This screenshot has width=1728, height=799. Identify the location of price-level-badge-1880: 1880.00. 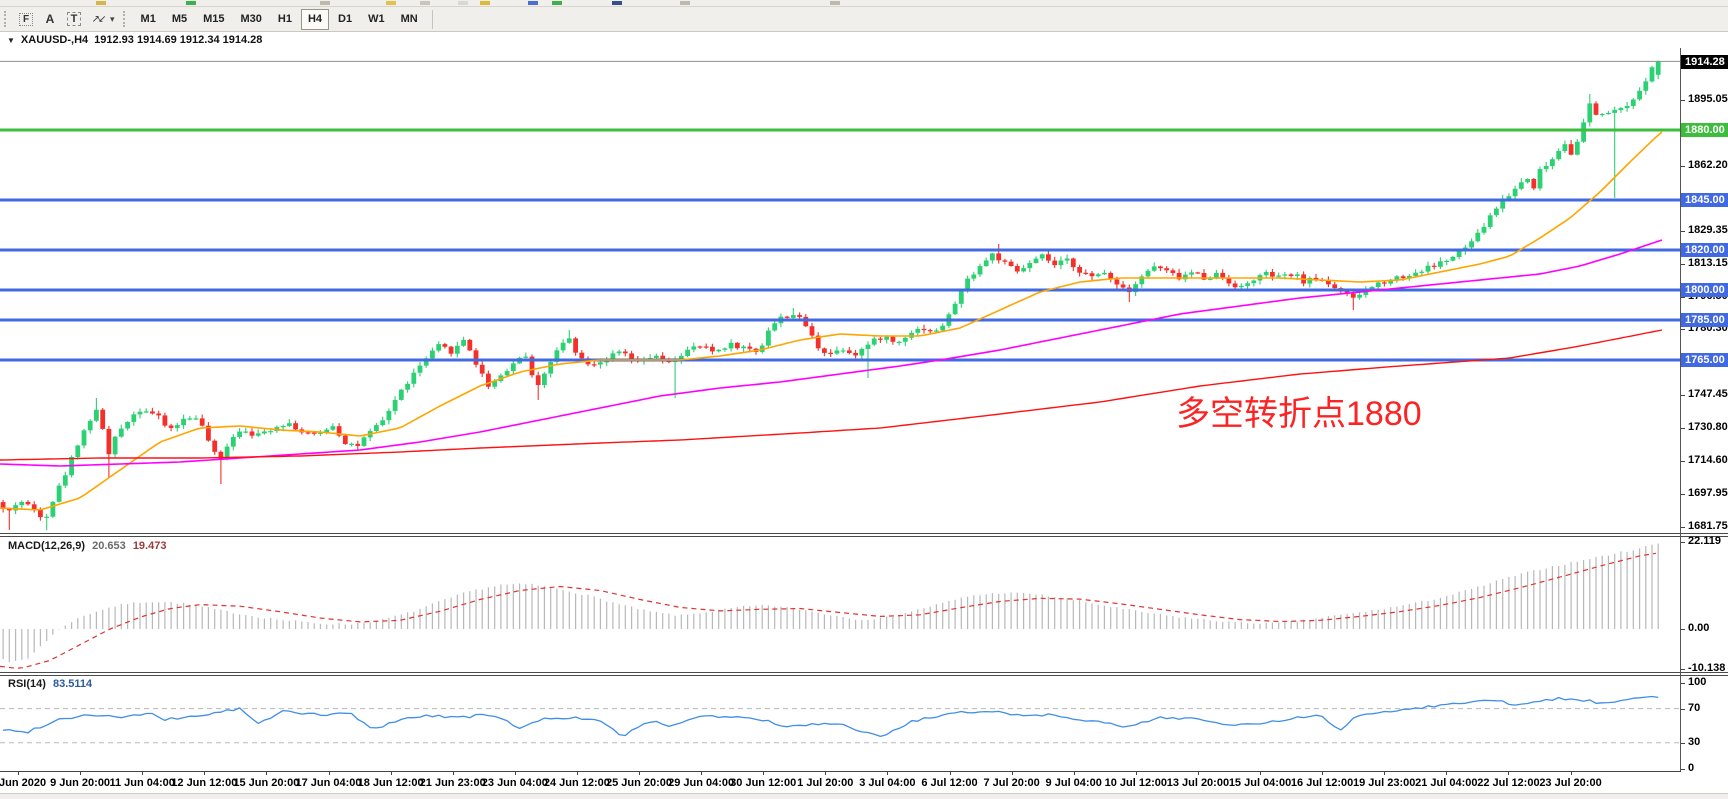
(1704, 130).